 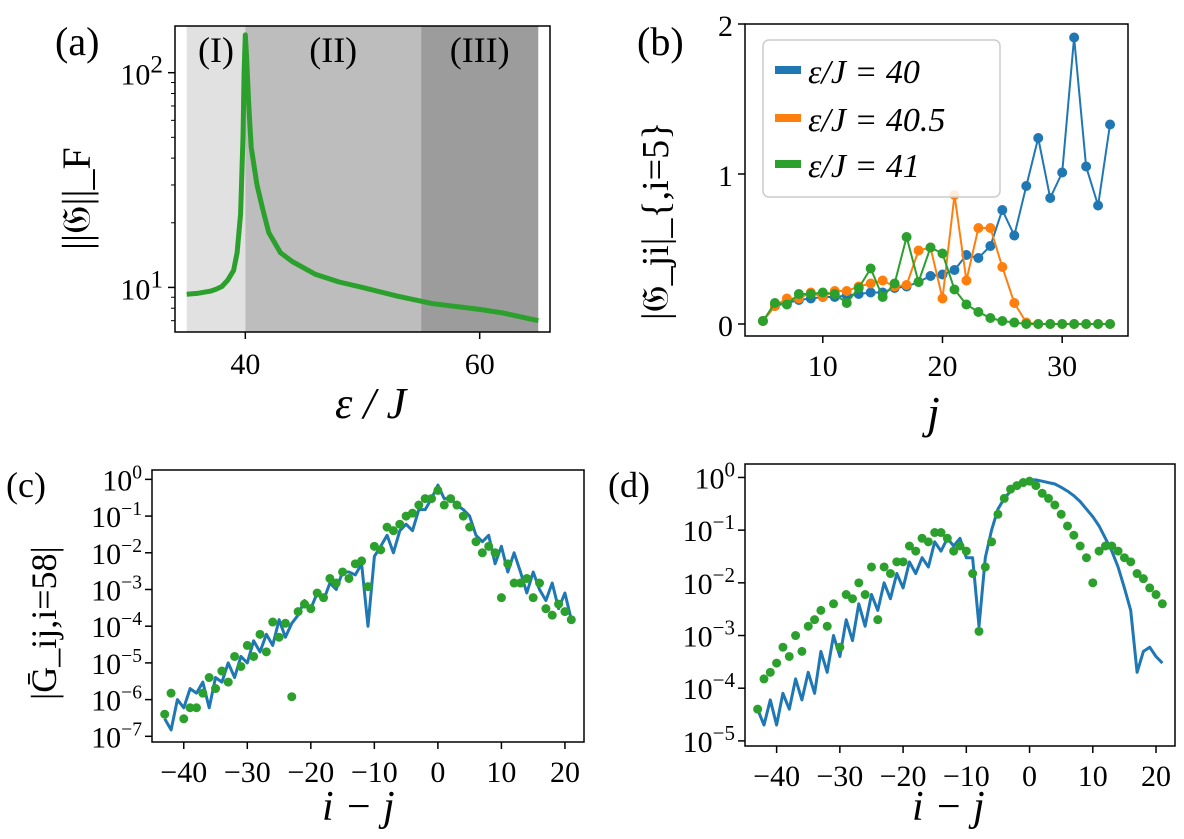 I want to click on b-legend-label-1: ε/J = 40.5, so click(x=876, y=120).